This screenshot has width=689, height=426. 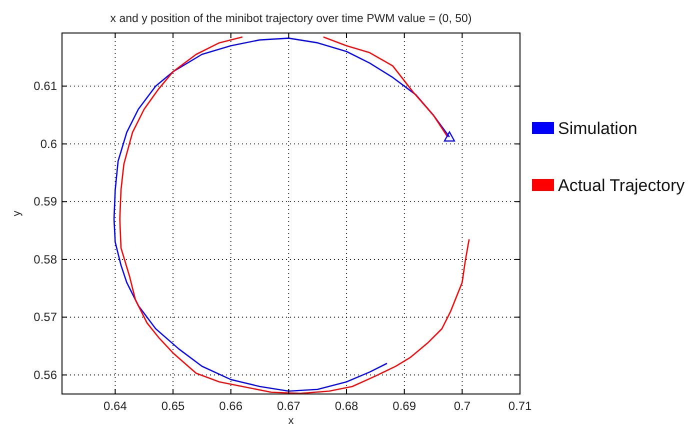 I want to click on y-tick-label: 0.61, so click(x=46, y=86).